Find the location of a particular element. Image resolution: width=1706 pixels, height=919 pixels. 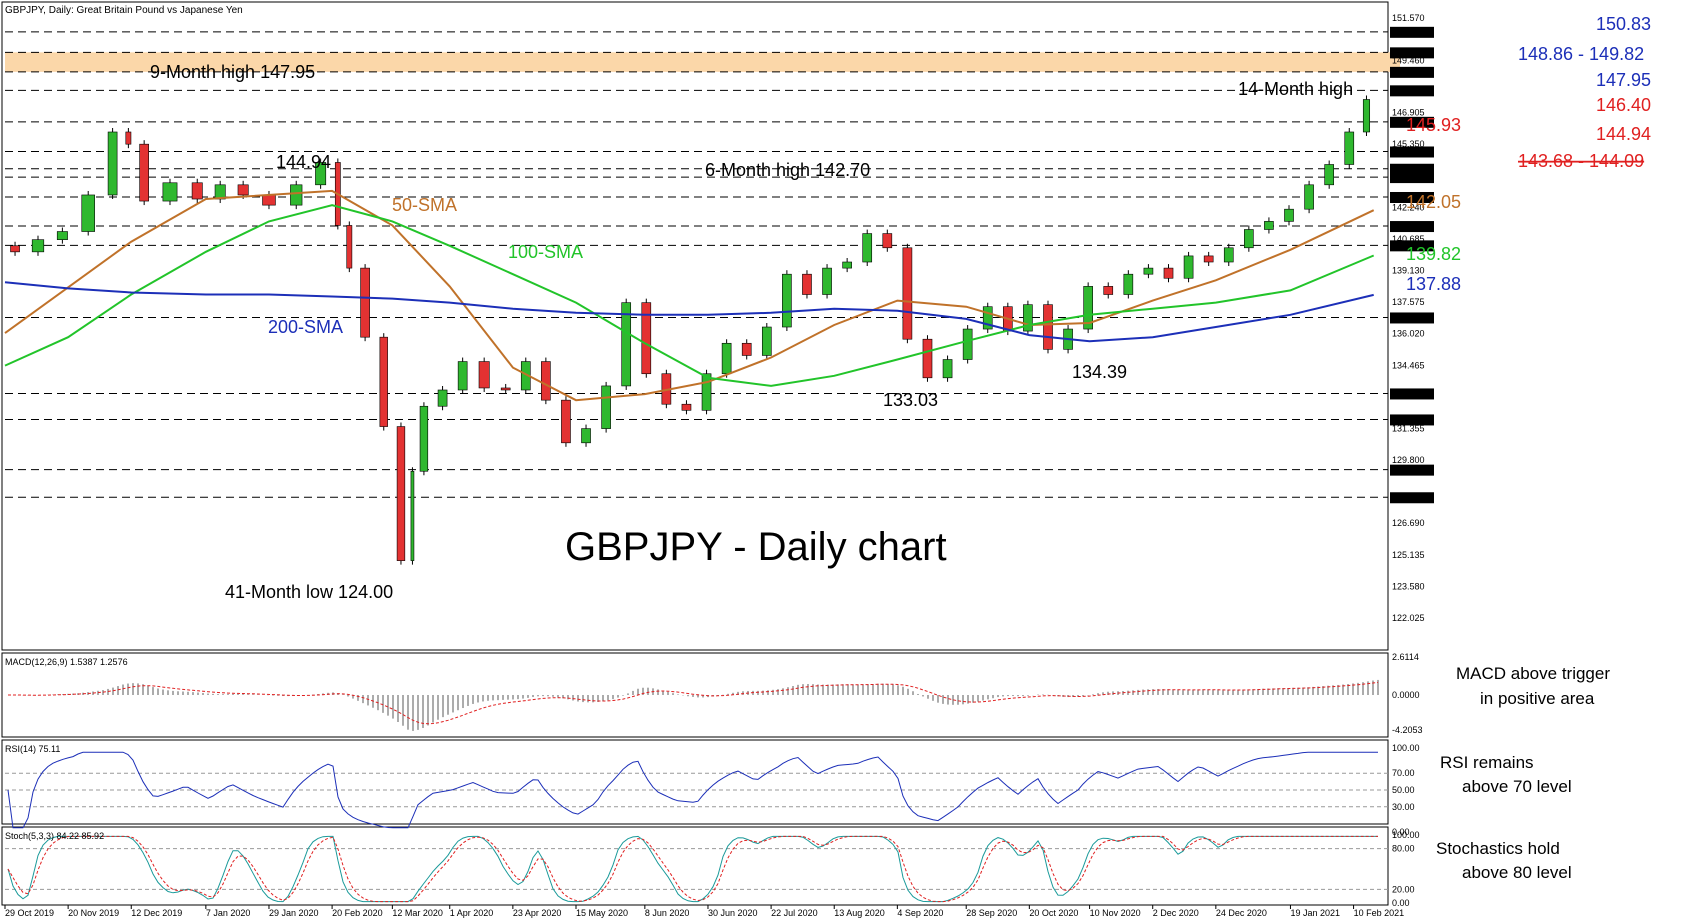

date-tick-label: 1 Apr 2020 is located at coordinates (472, 913).